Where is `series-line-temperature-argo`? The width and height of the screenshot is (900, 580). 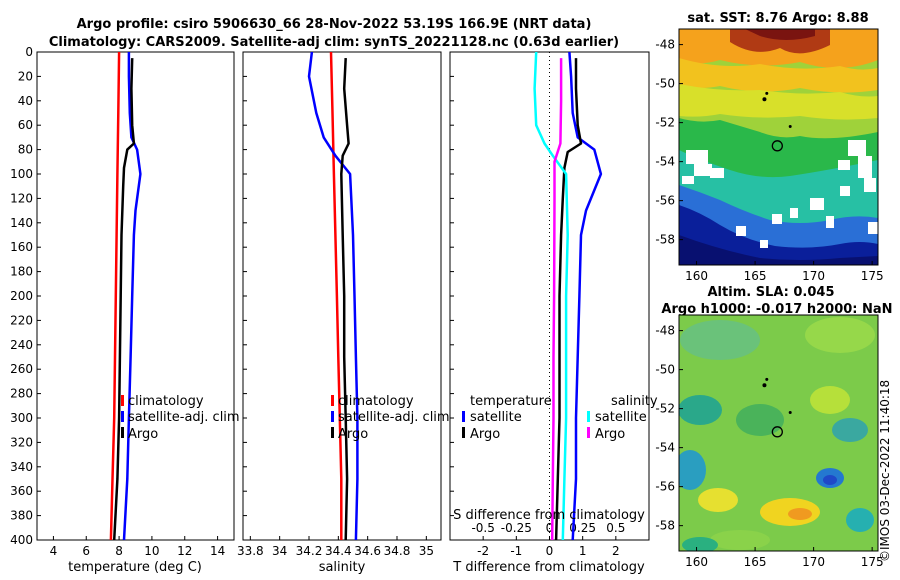 series-line-temperature-argo is located at coordinates (568, 299).